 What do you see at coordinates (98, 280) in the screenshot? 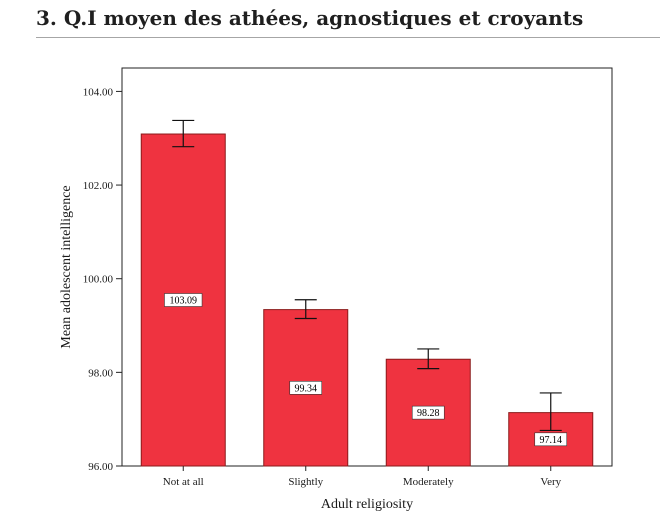
I see `y-tick-label: 100.00` at bounding box center [98, 280].